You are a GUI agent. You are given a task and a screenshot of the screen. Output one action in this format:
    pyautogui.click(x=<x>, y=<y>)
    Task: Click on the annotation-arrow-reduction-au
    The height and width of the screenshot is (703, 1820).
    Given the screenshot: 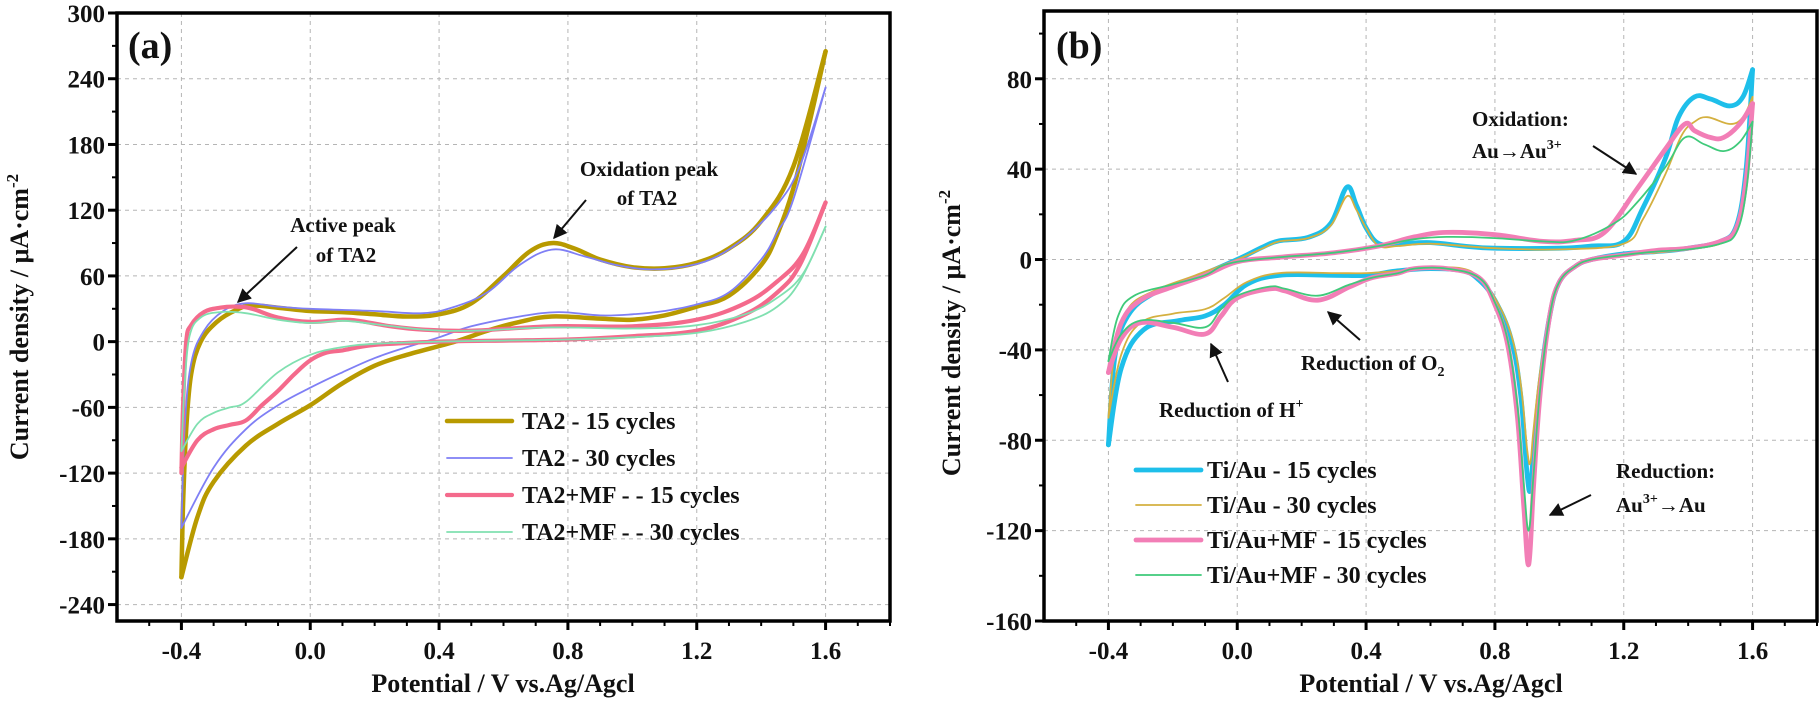 What is the action you would take?
    pyautogui.click(x=1570, y=505)
    